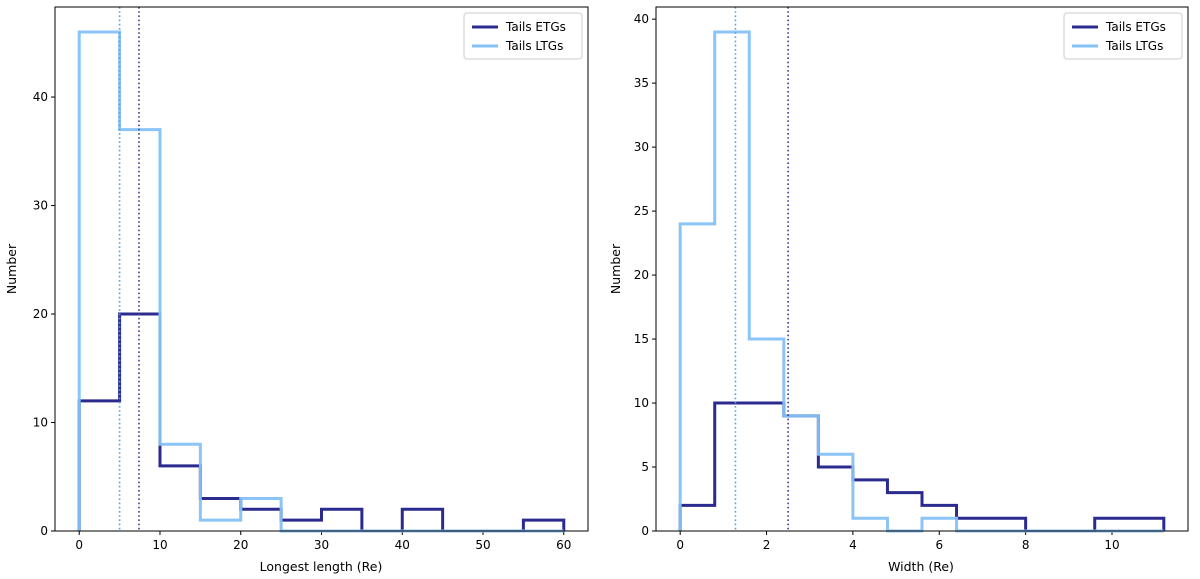  Describe the element at coordinates (534, 46) in the screenshot. I see `left-legend-label-ltgs: Tails LTGs` at that location.